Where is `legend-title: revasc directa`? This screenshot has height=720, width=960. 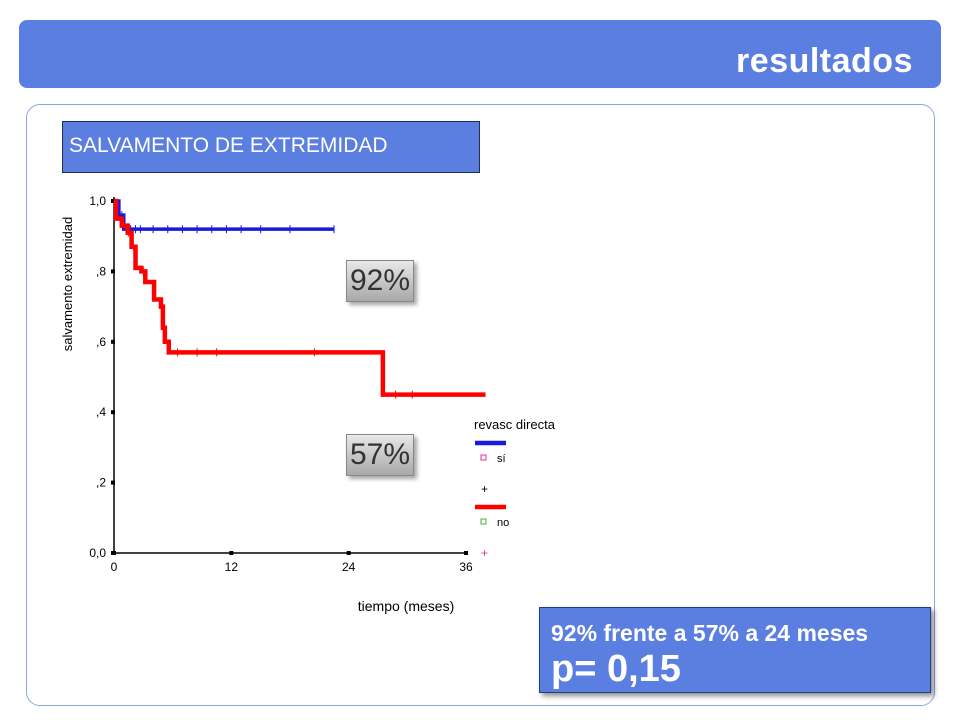
legend-title: revasc directa is located at coordinates (515, 424).